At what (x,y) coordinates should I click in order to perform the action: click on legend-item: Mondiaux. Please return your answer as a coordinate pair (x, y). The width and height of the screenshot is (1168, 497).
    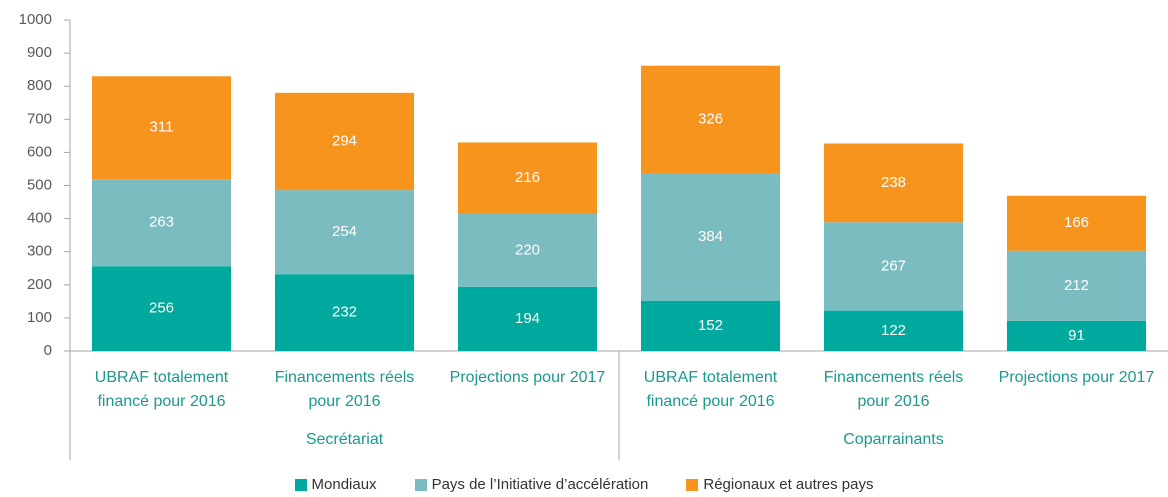
    Looking at the image, I should click on (335, 484).